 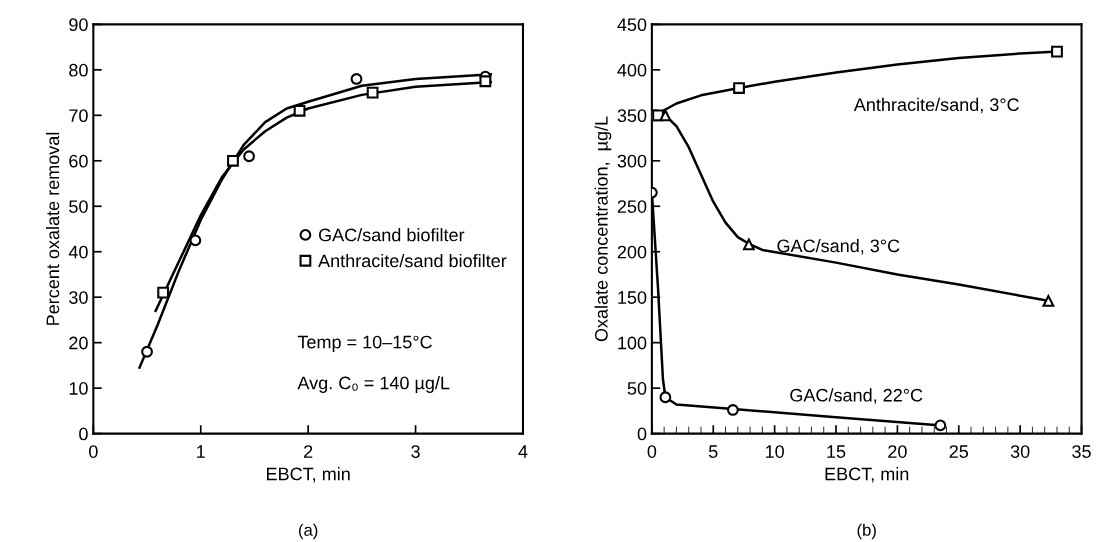 I want to click on y-tick-label: 40, so click(x=78, y=252).